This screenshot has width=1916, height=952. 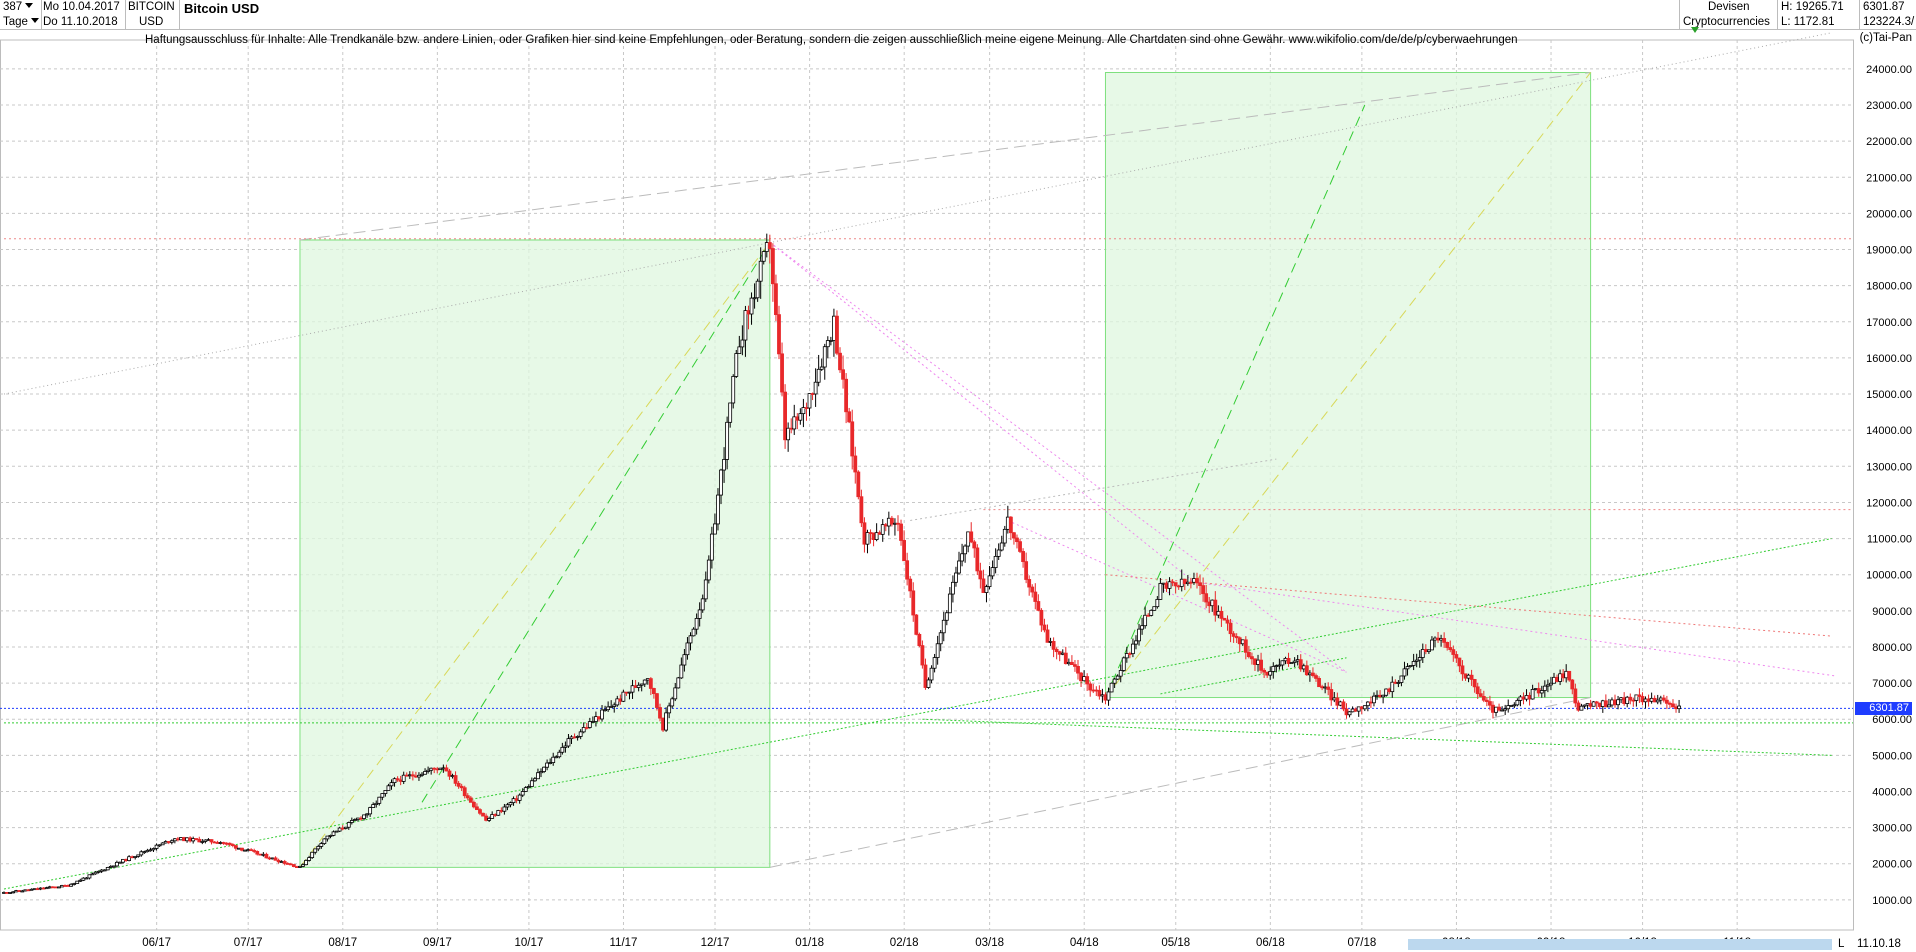 What do you see at coordinates (1812, 7) in the screenshot?
I see `high-value: H: 19265.71` at bounding box center [1812, 7].